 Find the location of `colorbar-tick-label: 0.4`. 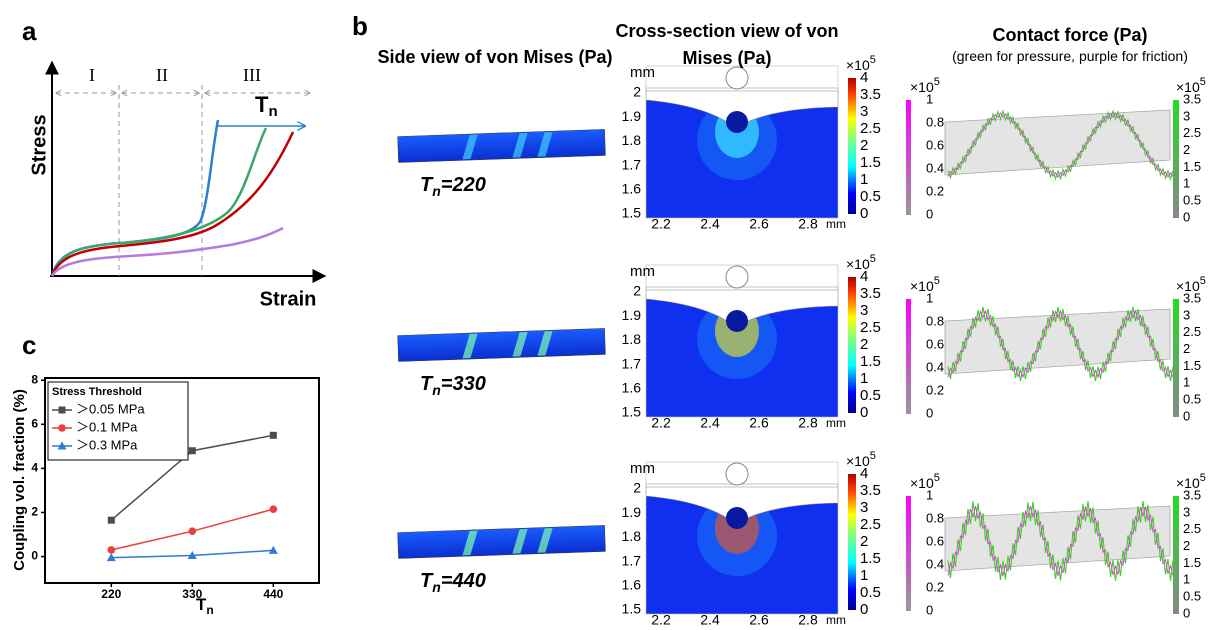

colorbar-tick-label: 0.4 is located at coordinates (935, 366).